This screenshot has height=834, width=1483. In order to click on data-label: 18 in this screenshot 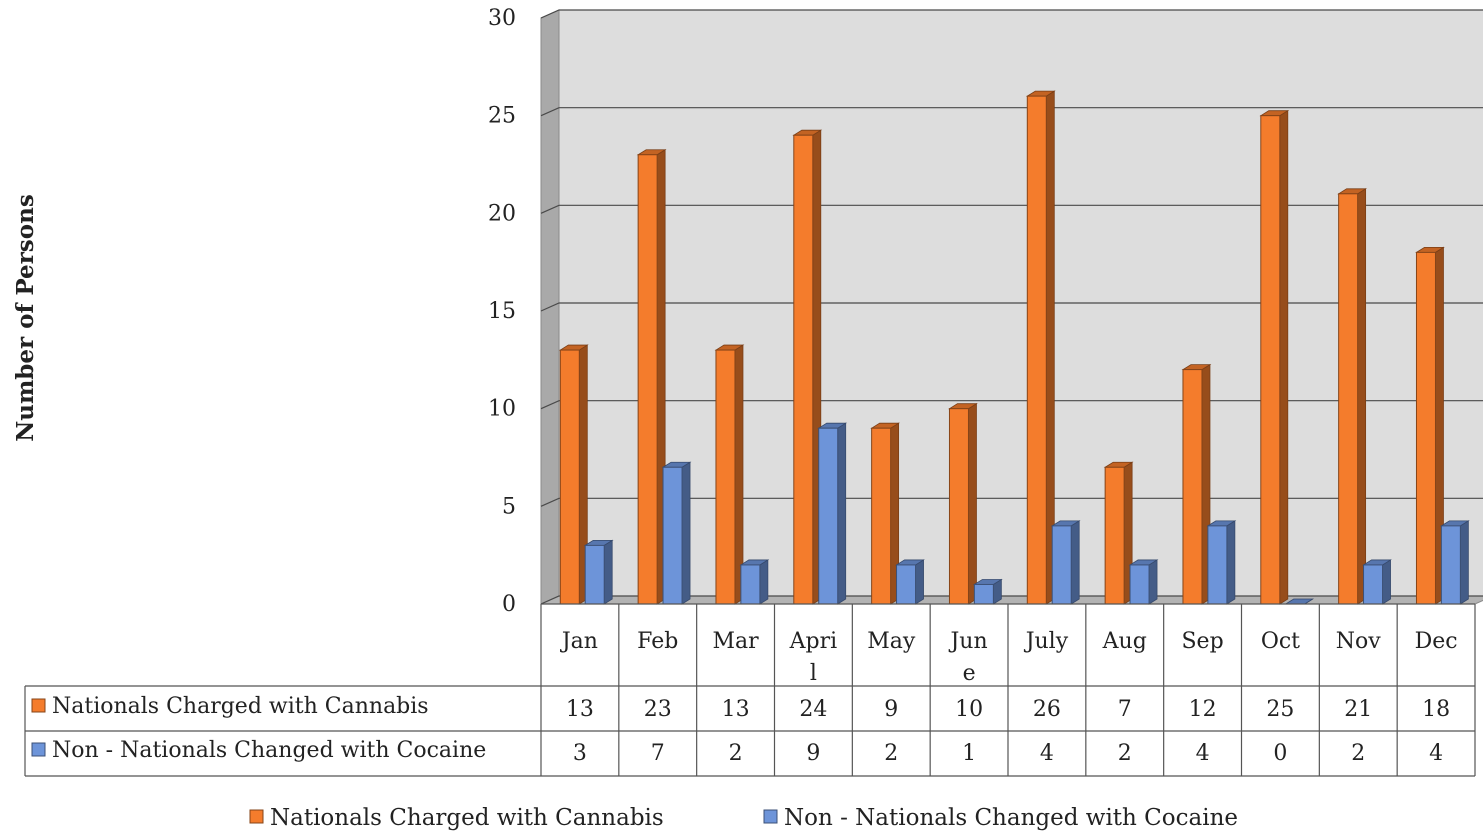, I will do `click(1436, 709)`.